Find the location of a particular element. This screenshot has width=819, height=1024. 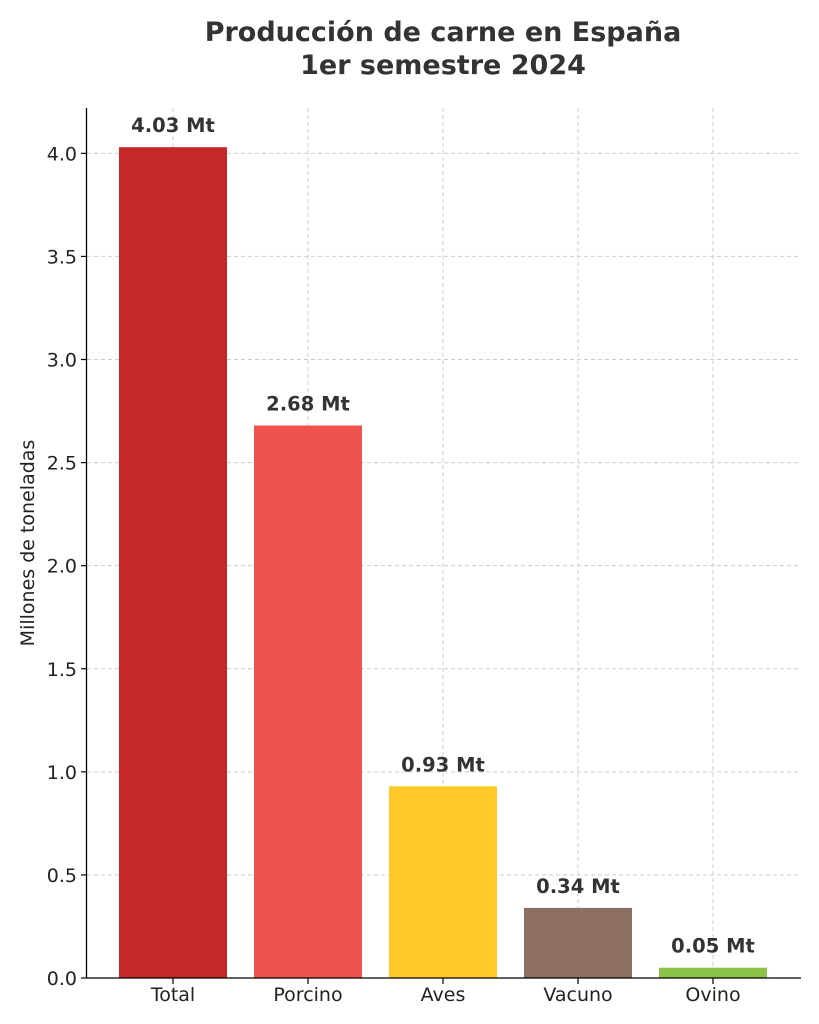

y-tick-label: 4.0 is located at coordinates (62, 154).